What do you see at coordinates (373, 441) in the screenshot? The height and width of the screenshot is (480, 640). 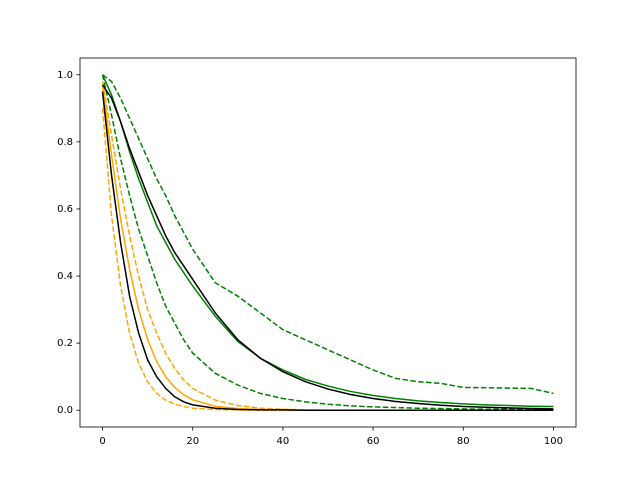 I see `x-tick-label: 60` at bounding box center [373, 441].